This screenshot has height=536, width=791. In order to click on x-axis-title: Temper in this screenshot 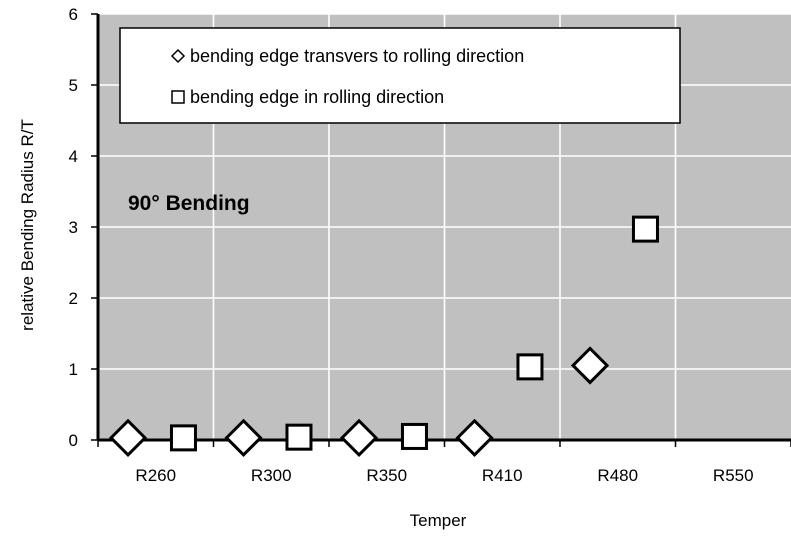, I will do `click(438, 520)`.